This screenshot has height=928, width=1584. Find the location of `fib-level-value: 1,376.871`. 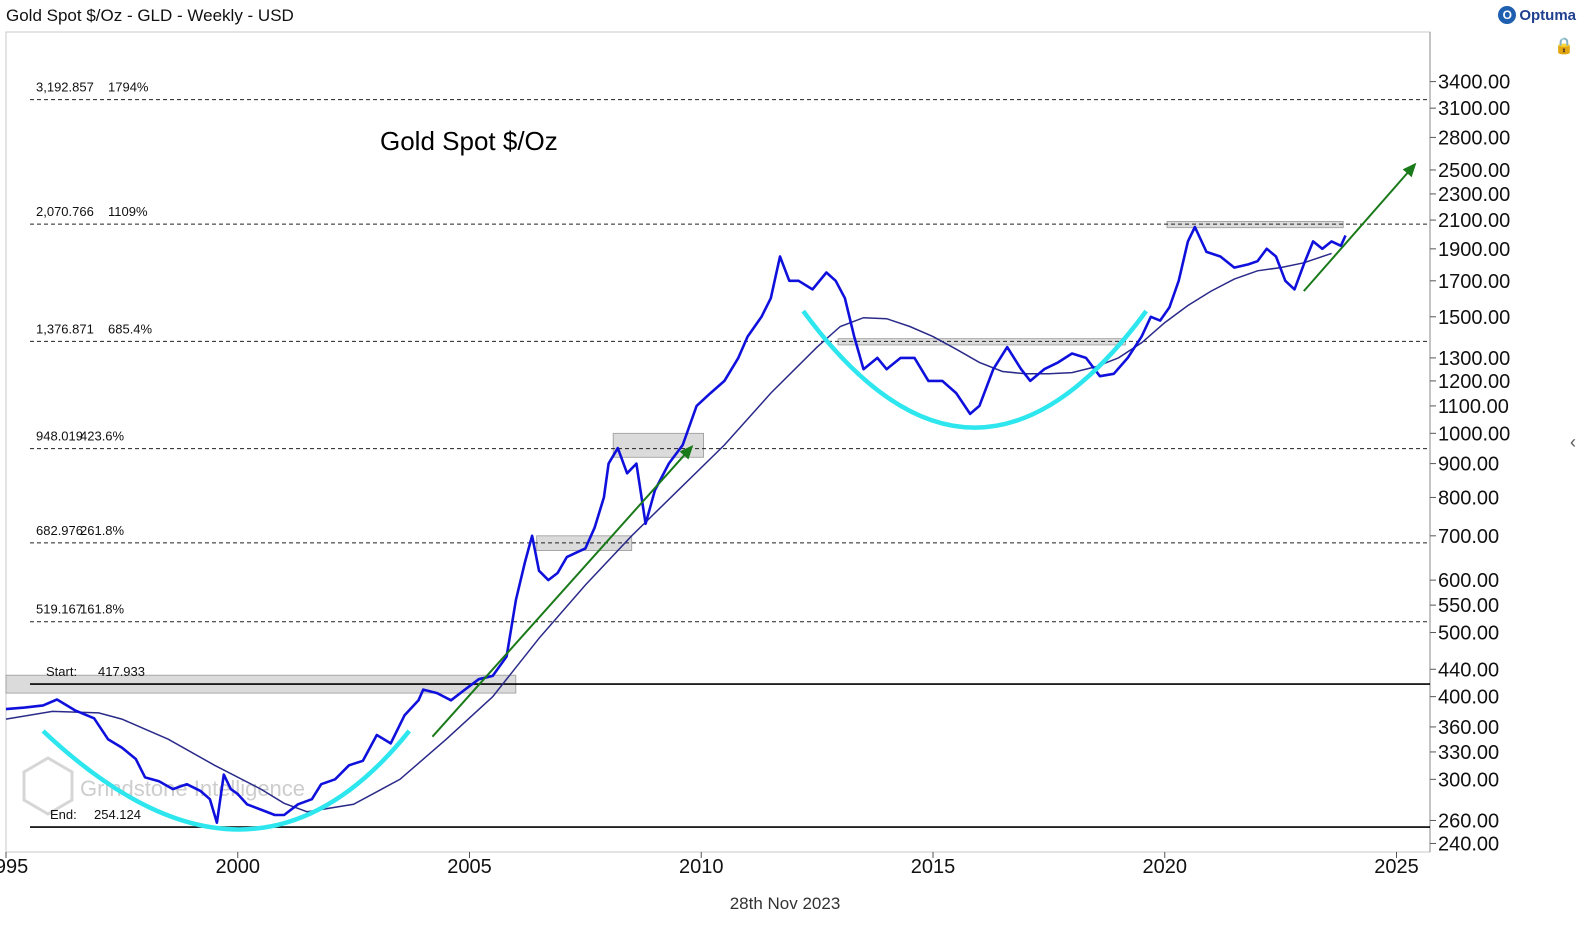

fib-level-value: 1,376.871 is located at coordinates (65, 328).